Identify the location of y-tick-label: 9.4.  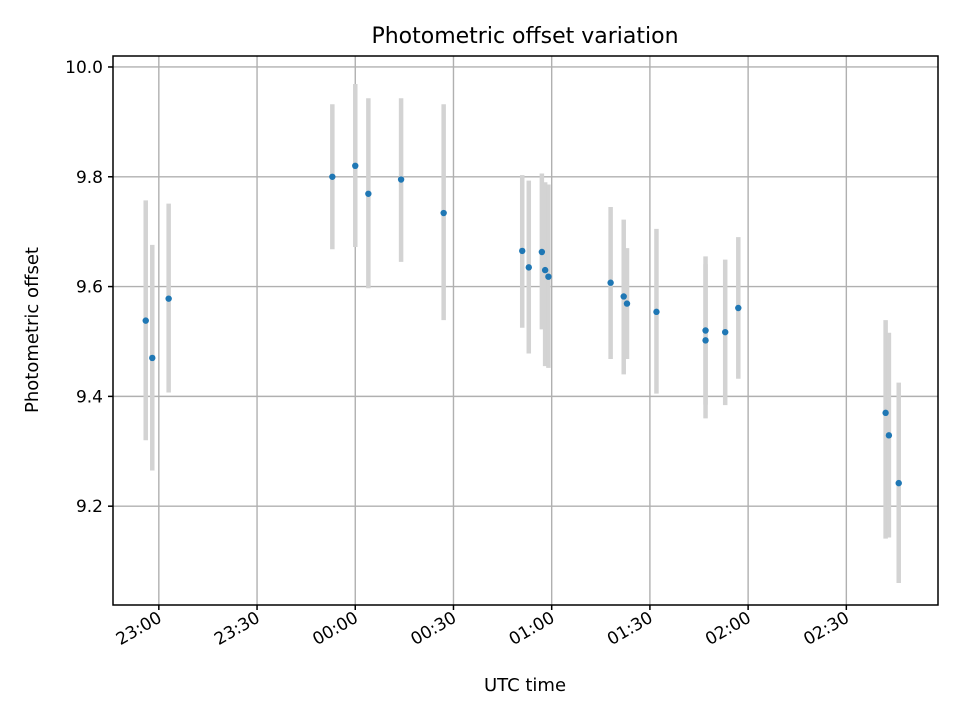
(89, 397).